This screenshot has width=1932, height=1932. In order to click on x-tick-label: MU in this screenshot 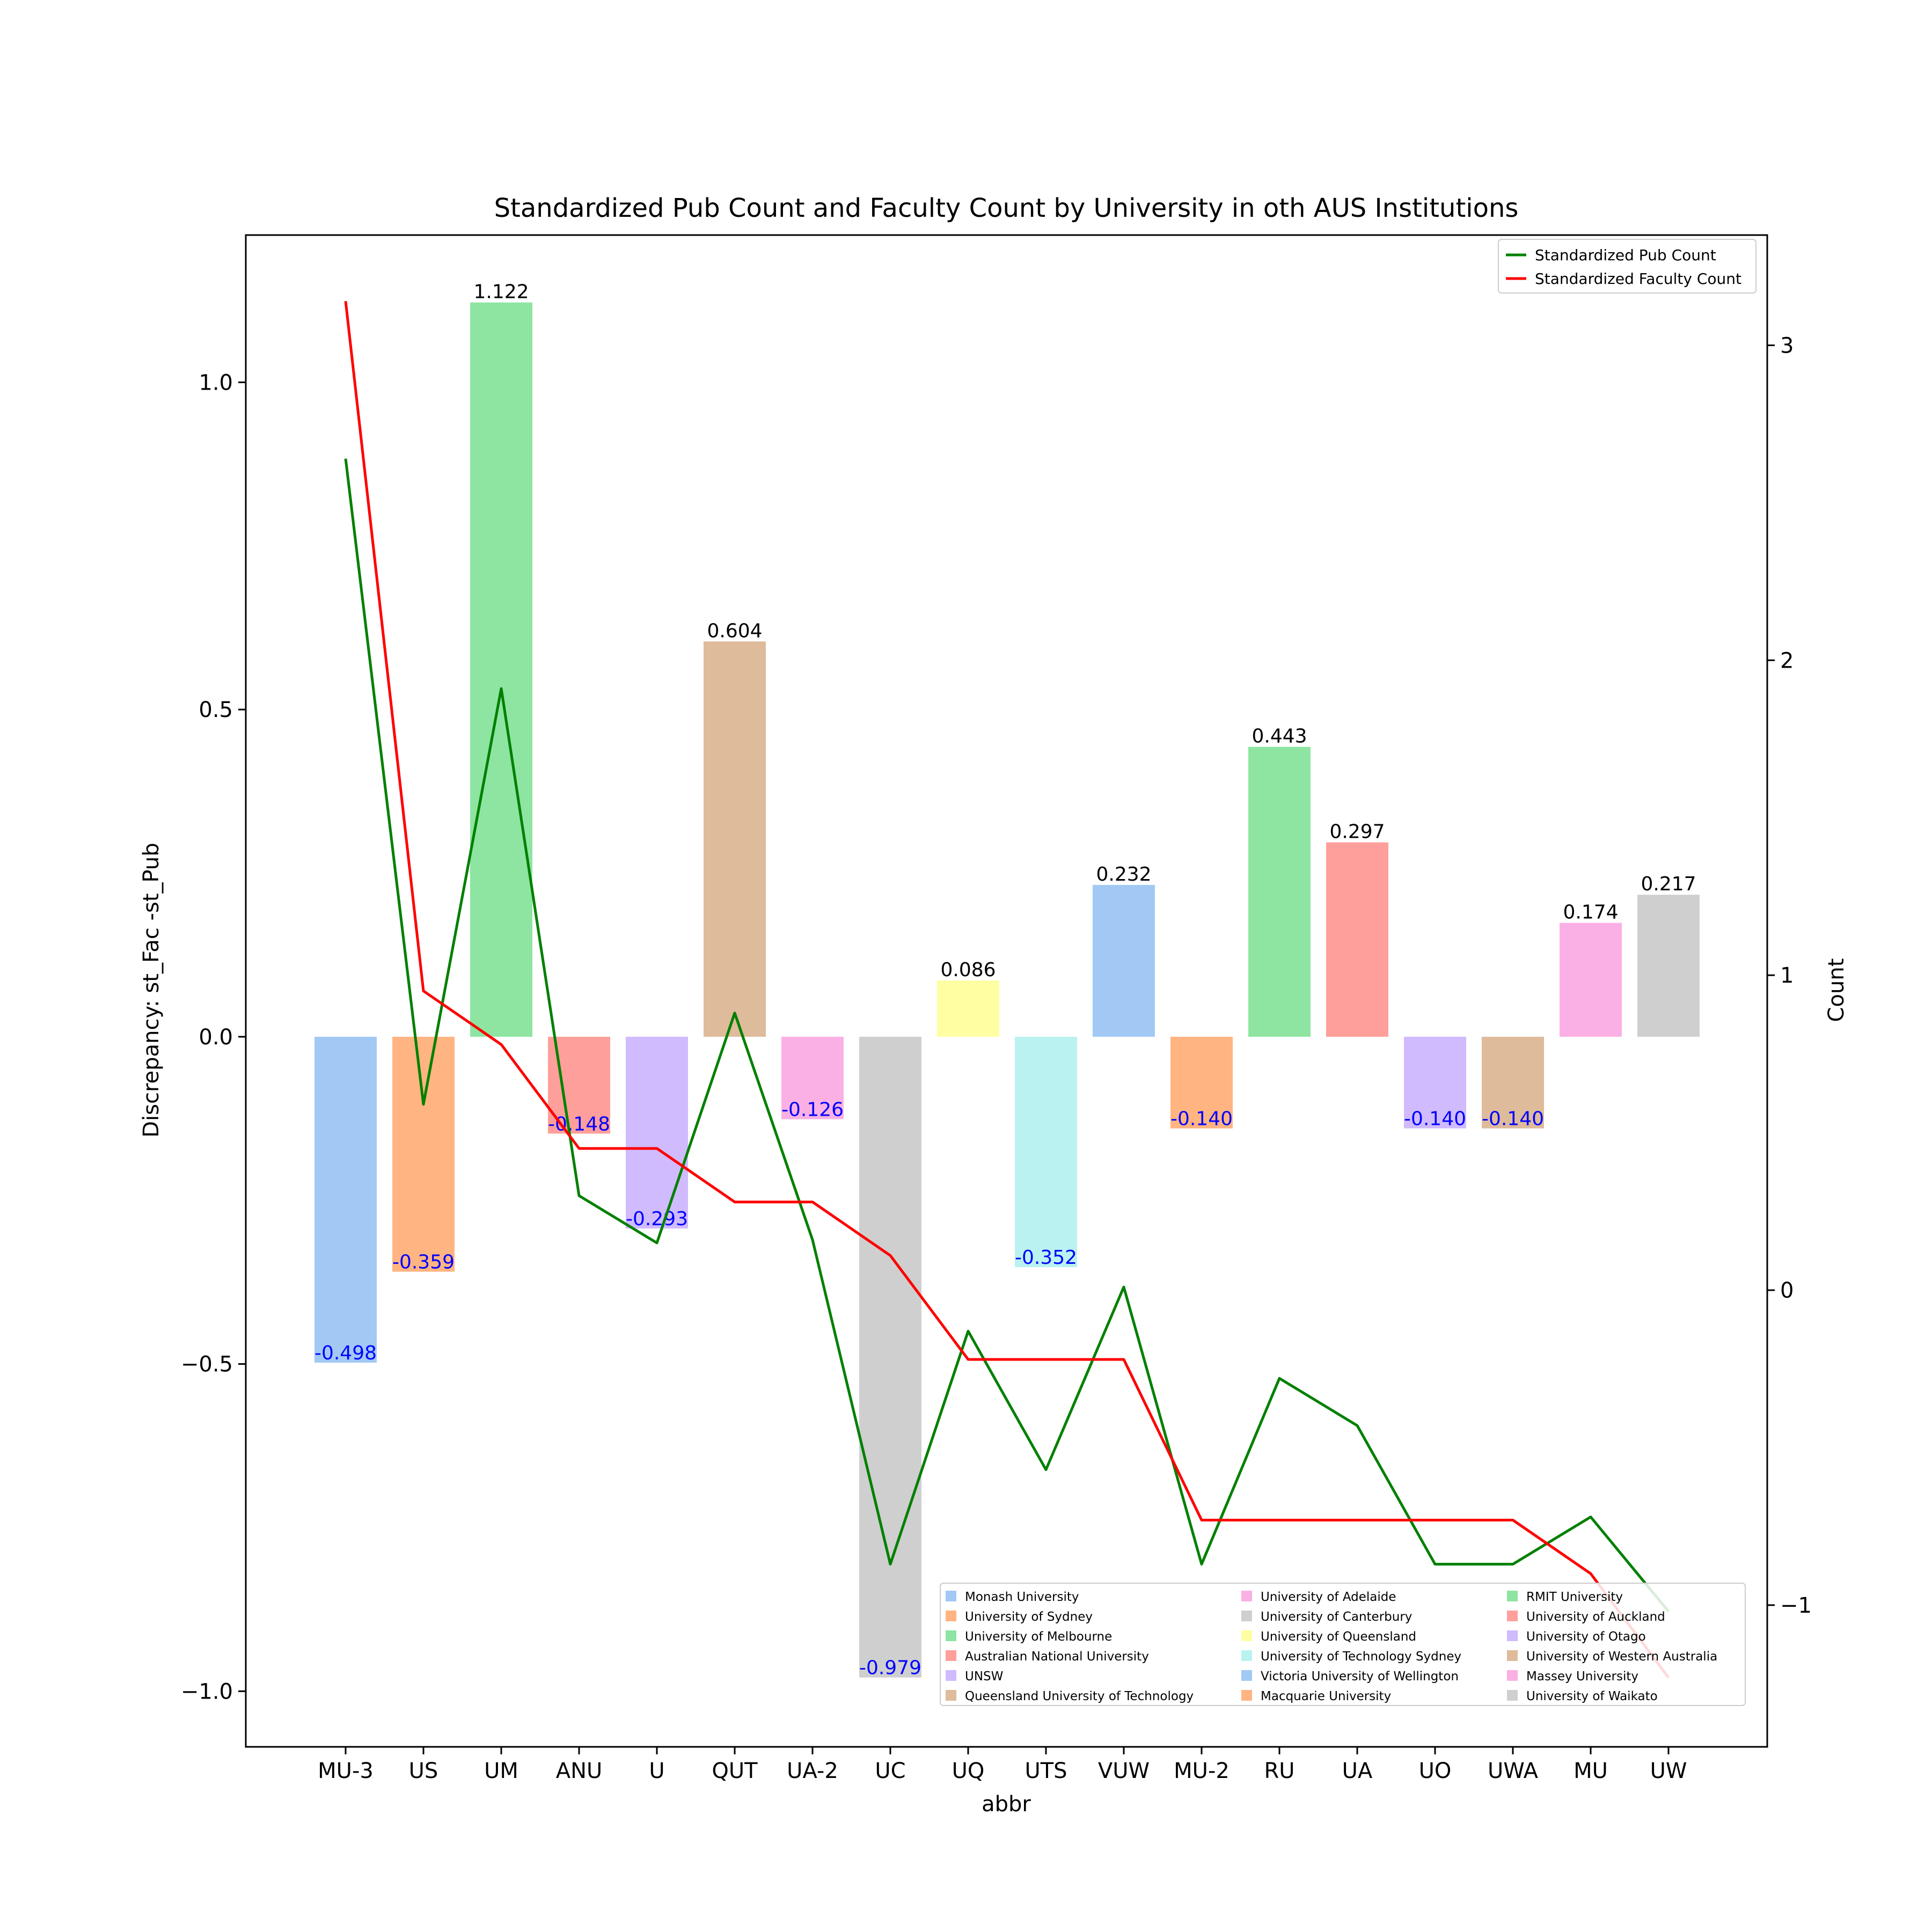, I will do `click(1591, 1771)`.